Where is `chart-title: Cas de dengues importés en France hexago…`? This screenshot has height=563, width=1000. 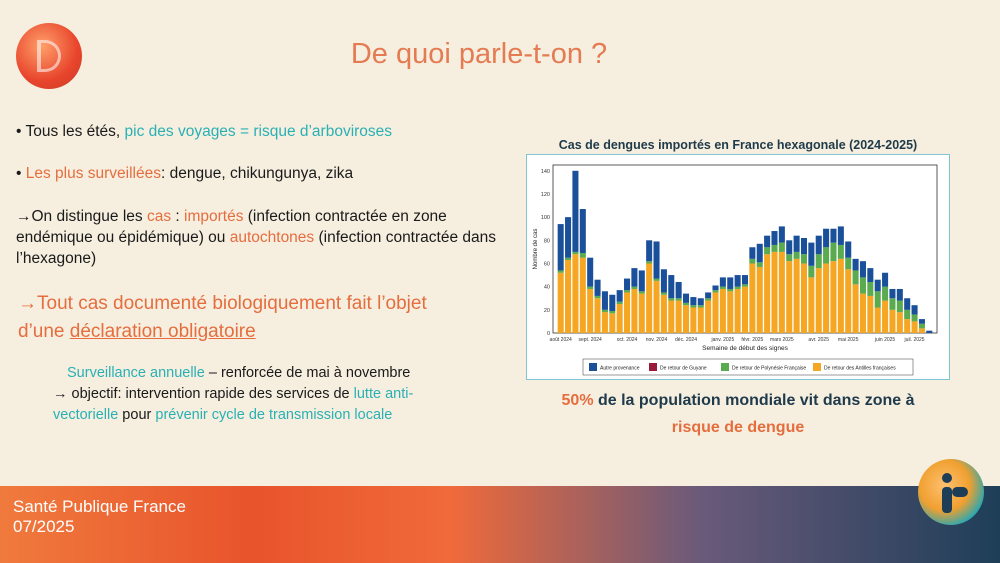
chart-title: Cas de dengues importés en France hexago… is located at coordinates (738, 145).